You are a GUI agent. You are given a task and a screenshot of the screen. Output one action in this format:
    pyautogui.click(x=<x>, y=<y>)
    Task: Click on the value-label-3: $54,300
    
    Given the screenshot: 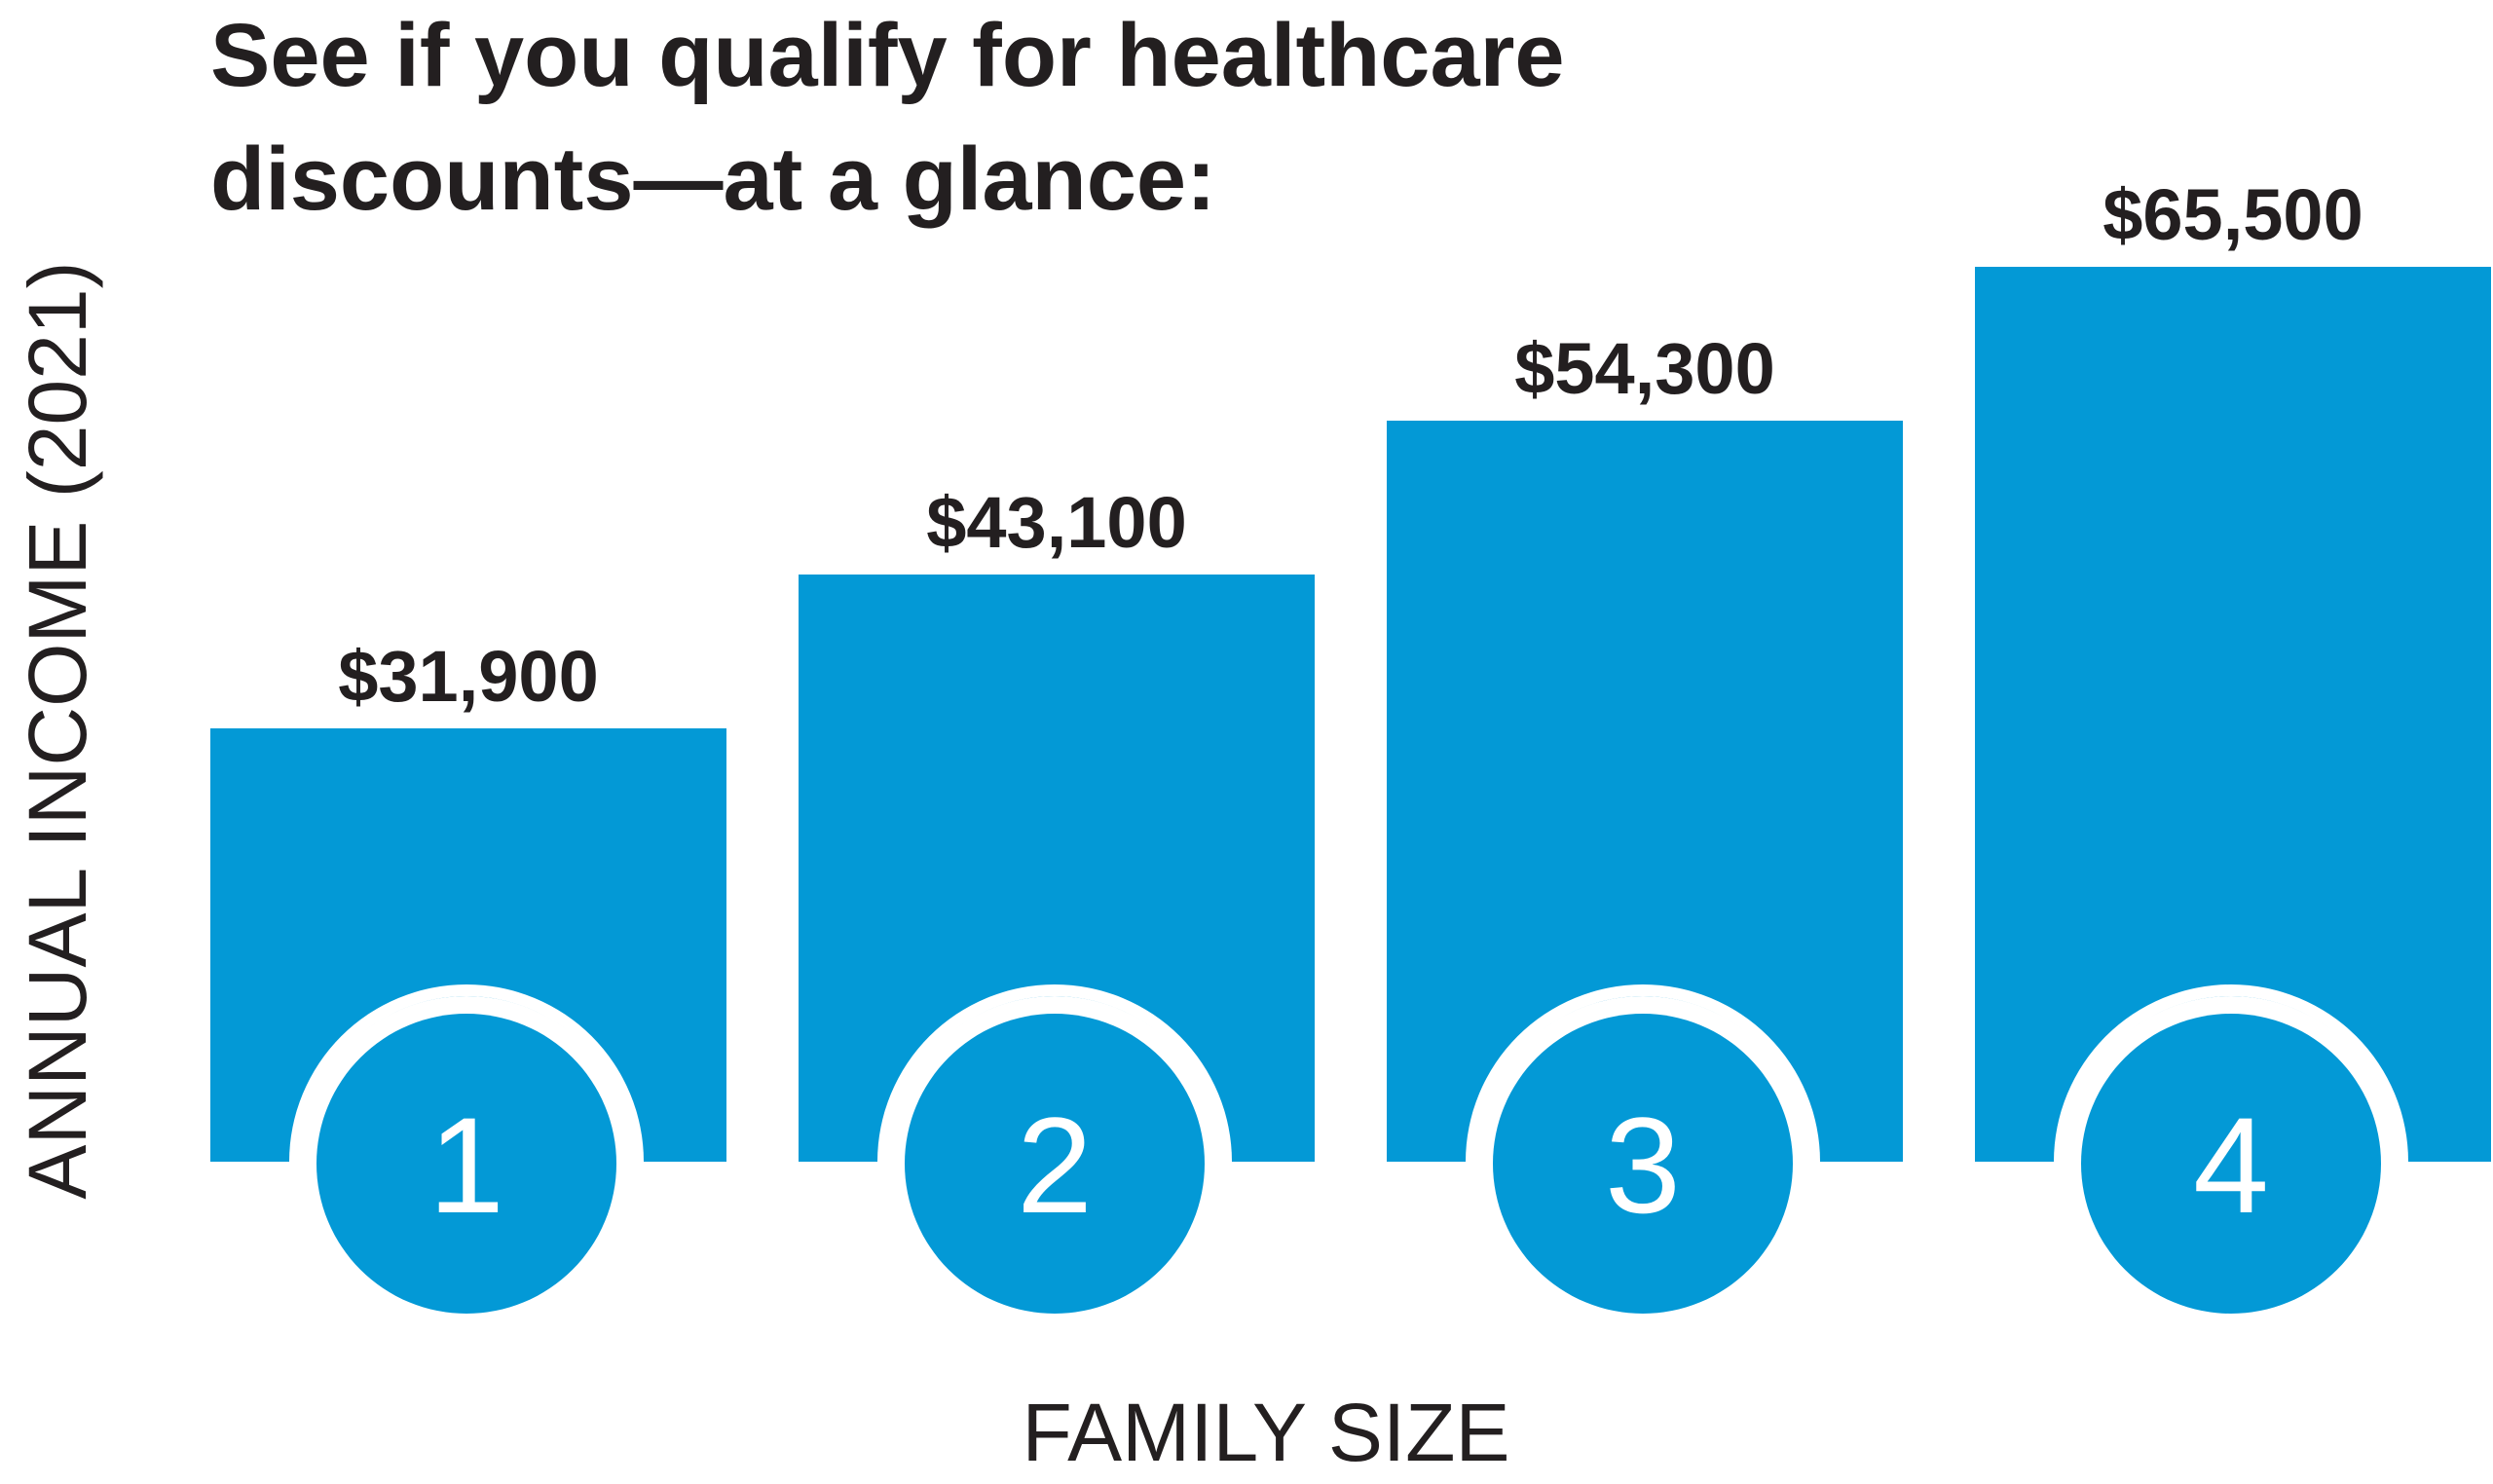 What is the action you would take?
    pyautogui.click(x=1645, y=368)
    